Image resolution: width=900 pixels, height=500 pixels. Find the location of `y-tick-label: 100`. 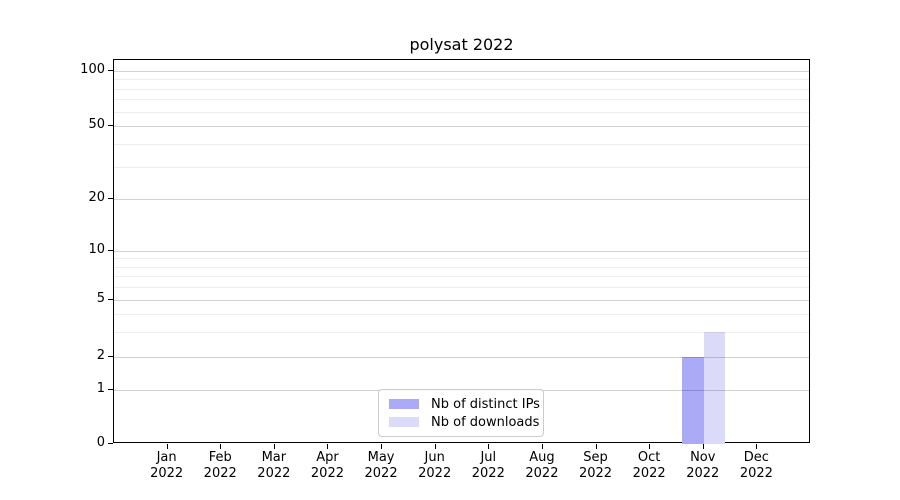

y-tick-label: 100 is located at coordinates (92, 69).